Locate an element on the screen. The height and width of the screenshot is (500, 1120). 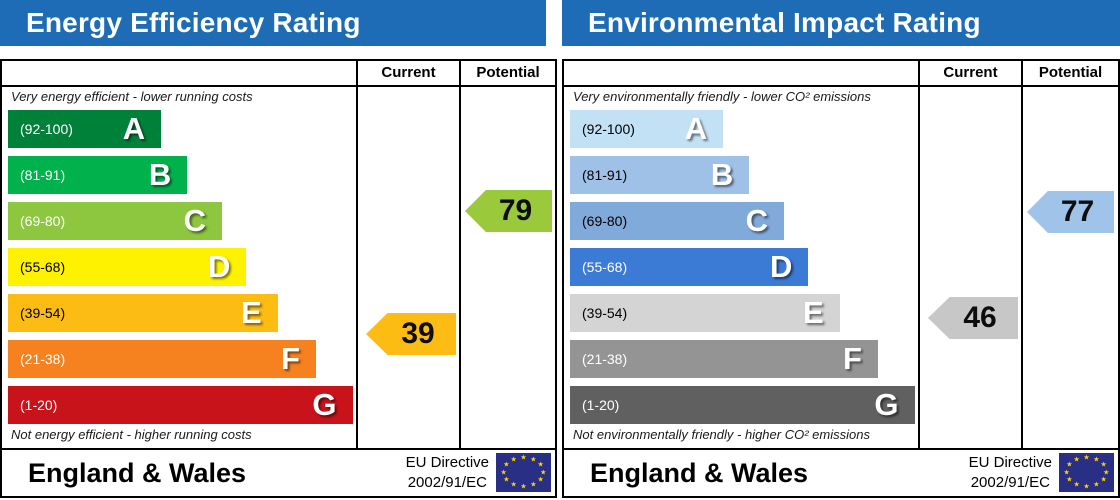
potential-rating-value: 77 is located at coordinates (1077, 211).